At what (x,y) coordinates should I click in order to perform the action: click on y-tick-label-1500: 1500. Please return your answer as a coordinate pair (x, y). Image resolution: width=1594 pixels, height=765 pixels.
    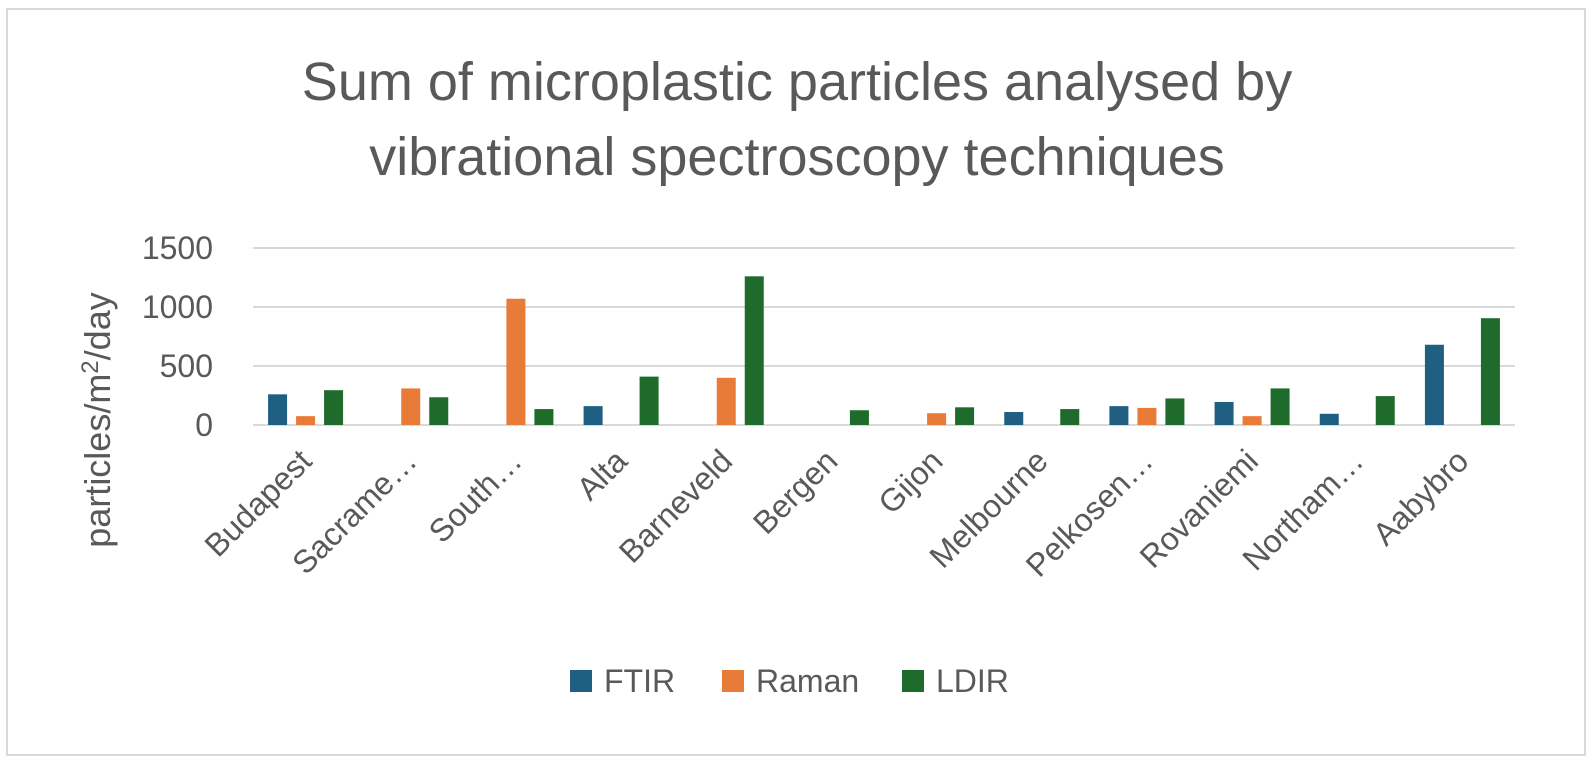
    Looking at the image, I should click on (177, 248).